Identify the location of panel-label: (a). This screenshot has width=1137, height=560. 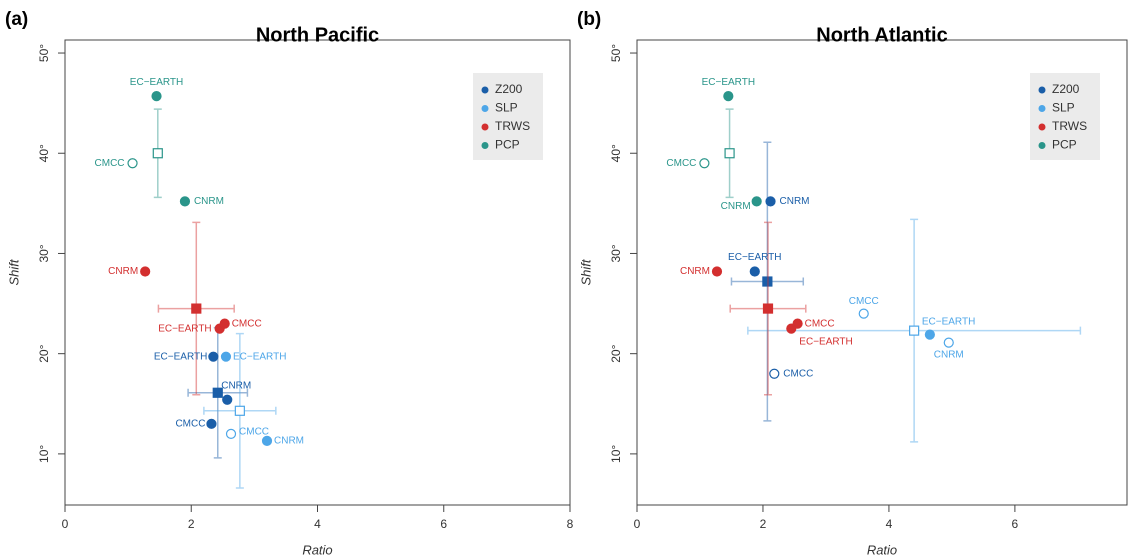
(16, 19).